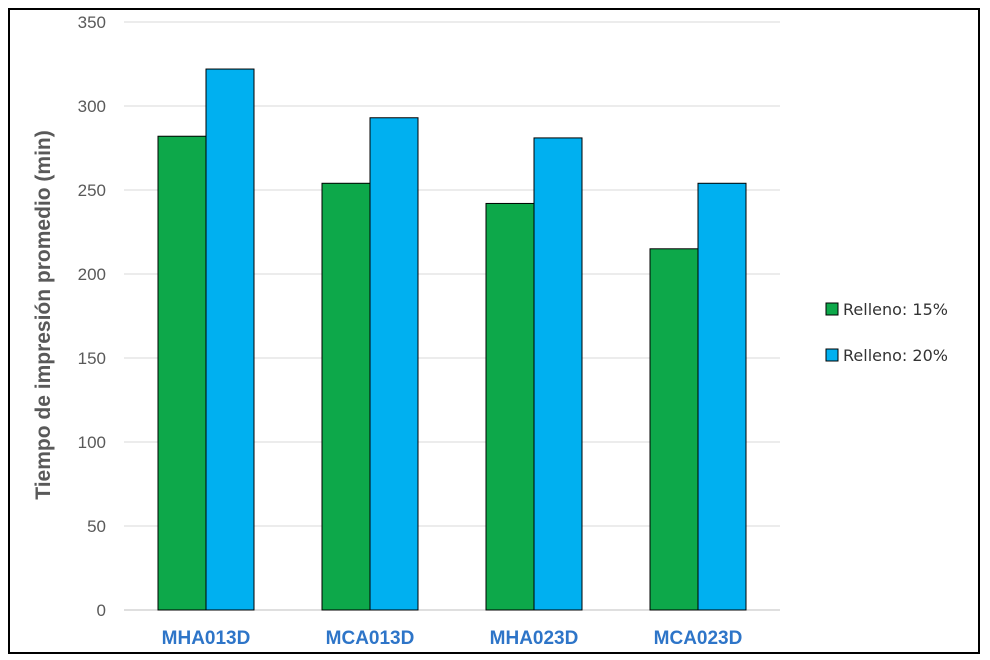 This screenshot has height=660, width=990. What do you see at coordinates (92, 106) in the screenshot?
I see `y-tick-label: 300` at bounding box center [92, 106].